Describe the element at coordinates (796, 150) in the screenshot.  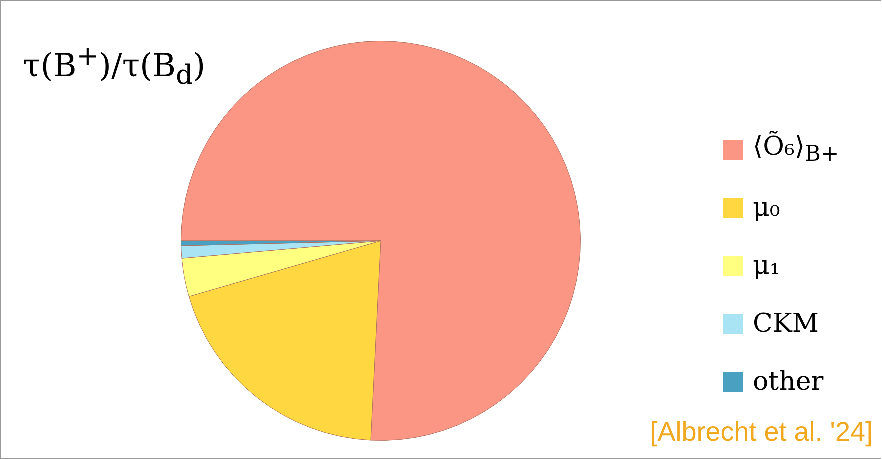
I see `legend-label: ⟨Õ₆⟩$_{B+}$` at that location.